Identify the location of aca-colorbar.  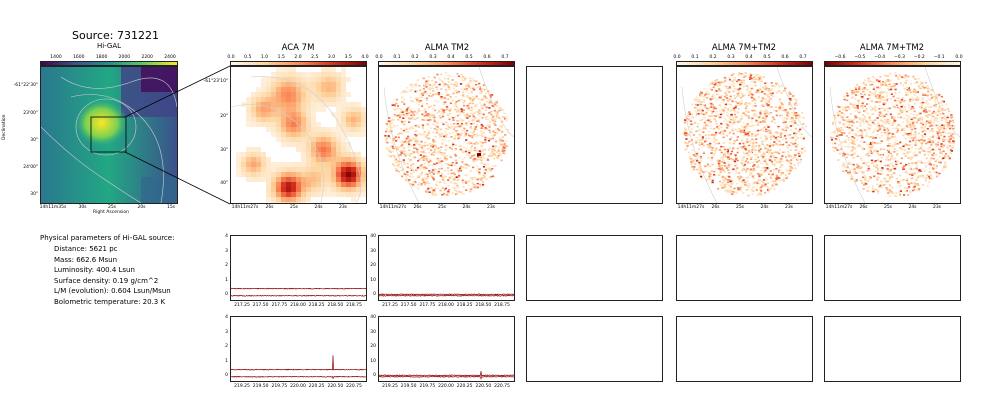
(298, 63).